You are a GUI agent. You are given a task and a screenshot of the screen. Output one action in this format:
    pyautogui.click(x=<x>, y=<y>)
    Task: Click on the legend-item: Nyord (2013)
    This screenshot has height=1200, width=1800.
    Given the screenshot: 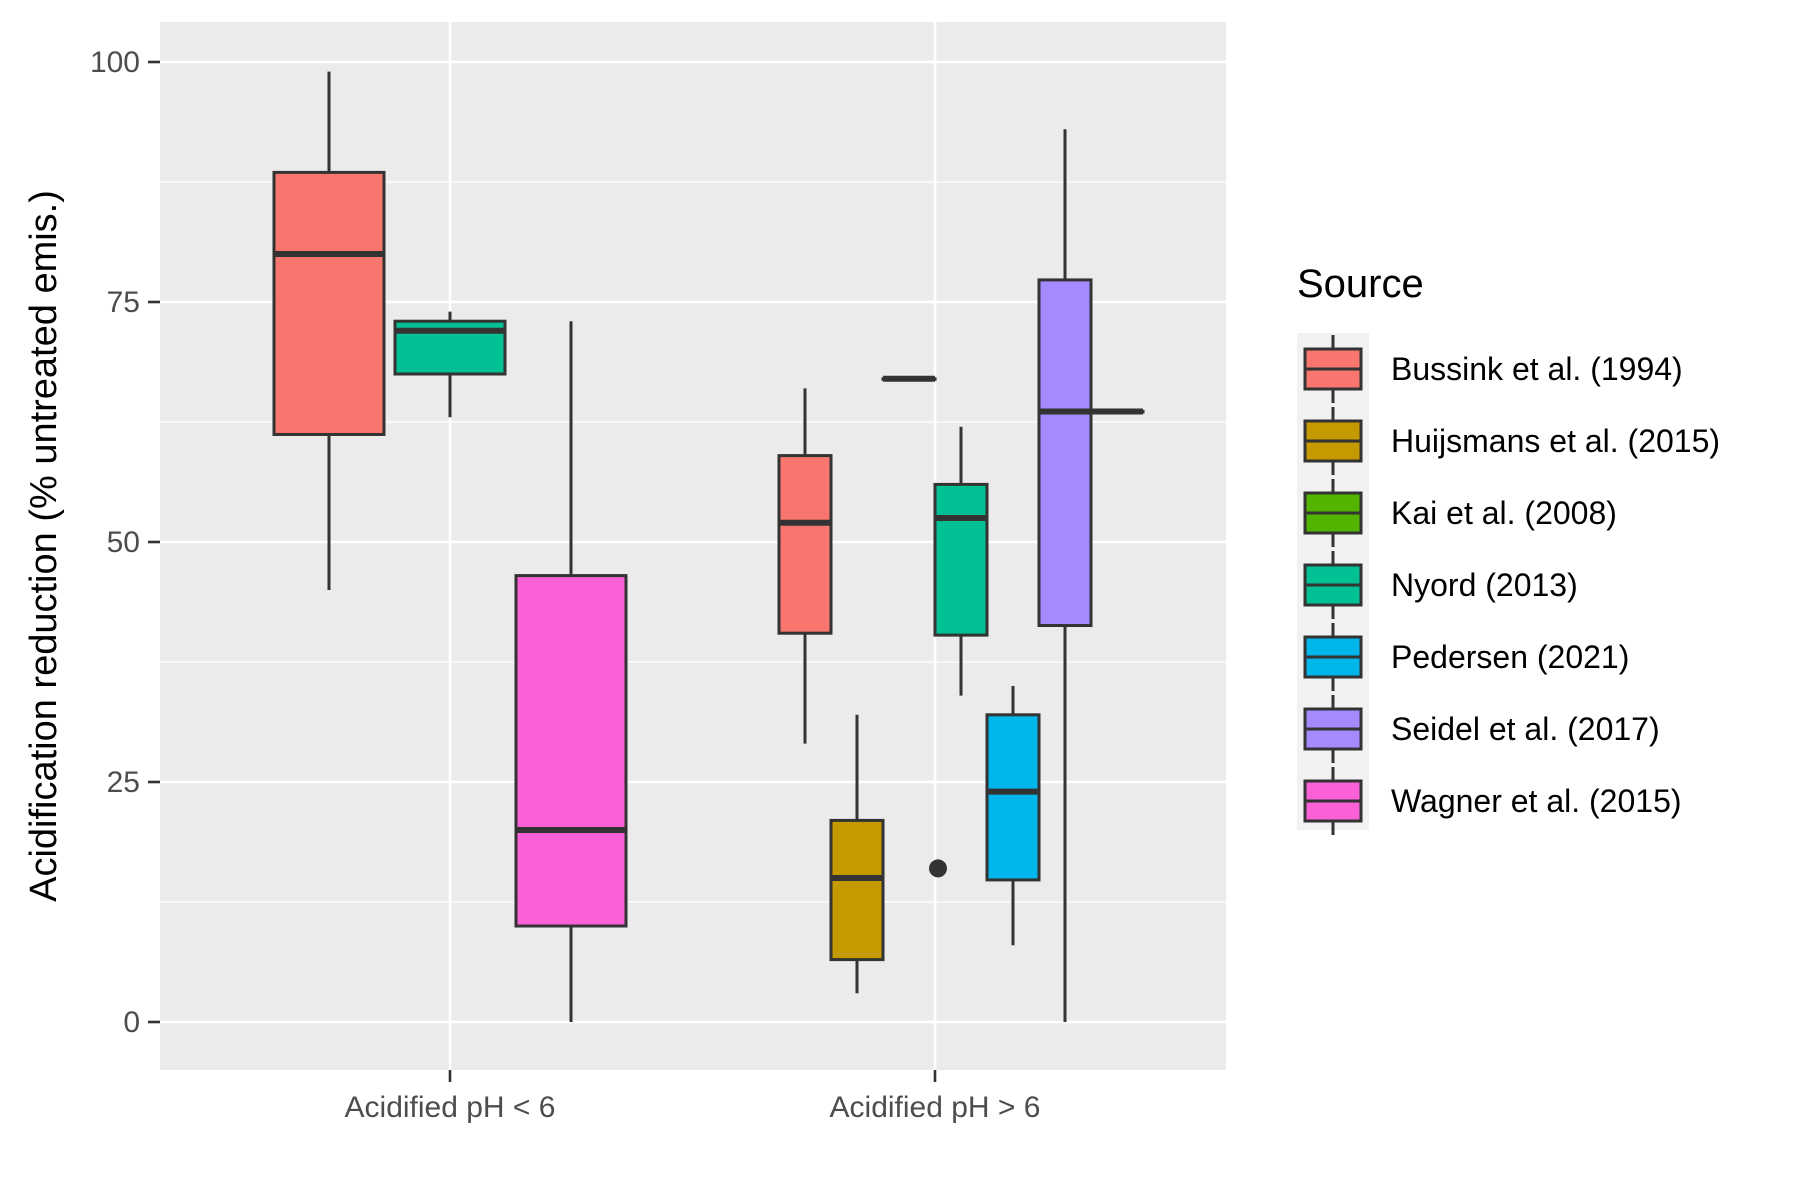 What is the action you would take?
    pyautogui.click(x=1440, y=585)
    